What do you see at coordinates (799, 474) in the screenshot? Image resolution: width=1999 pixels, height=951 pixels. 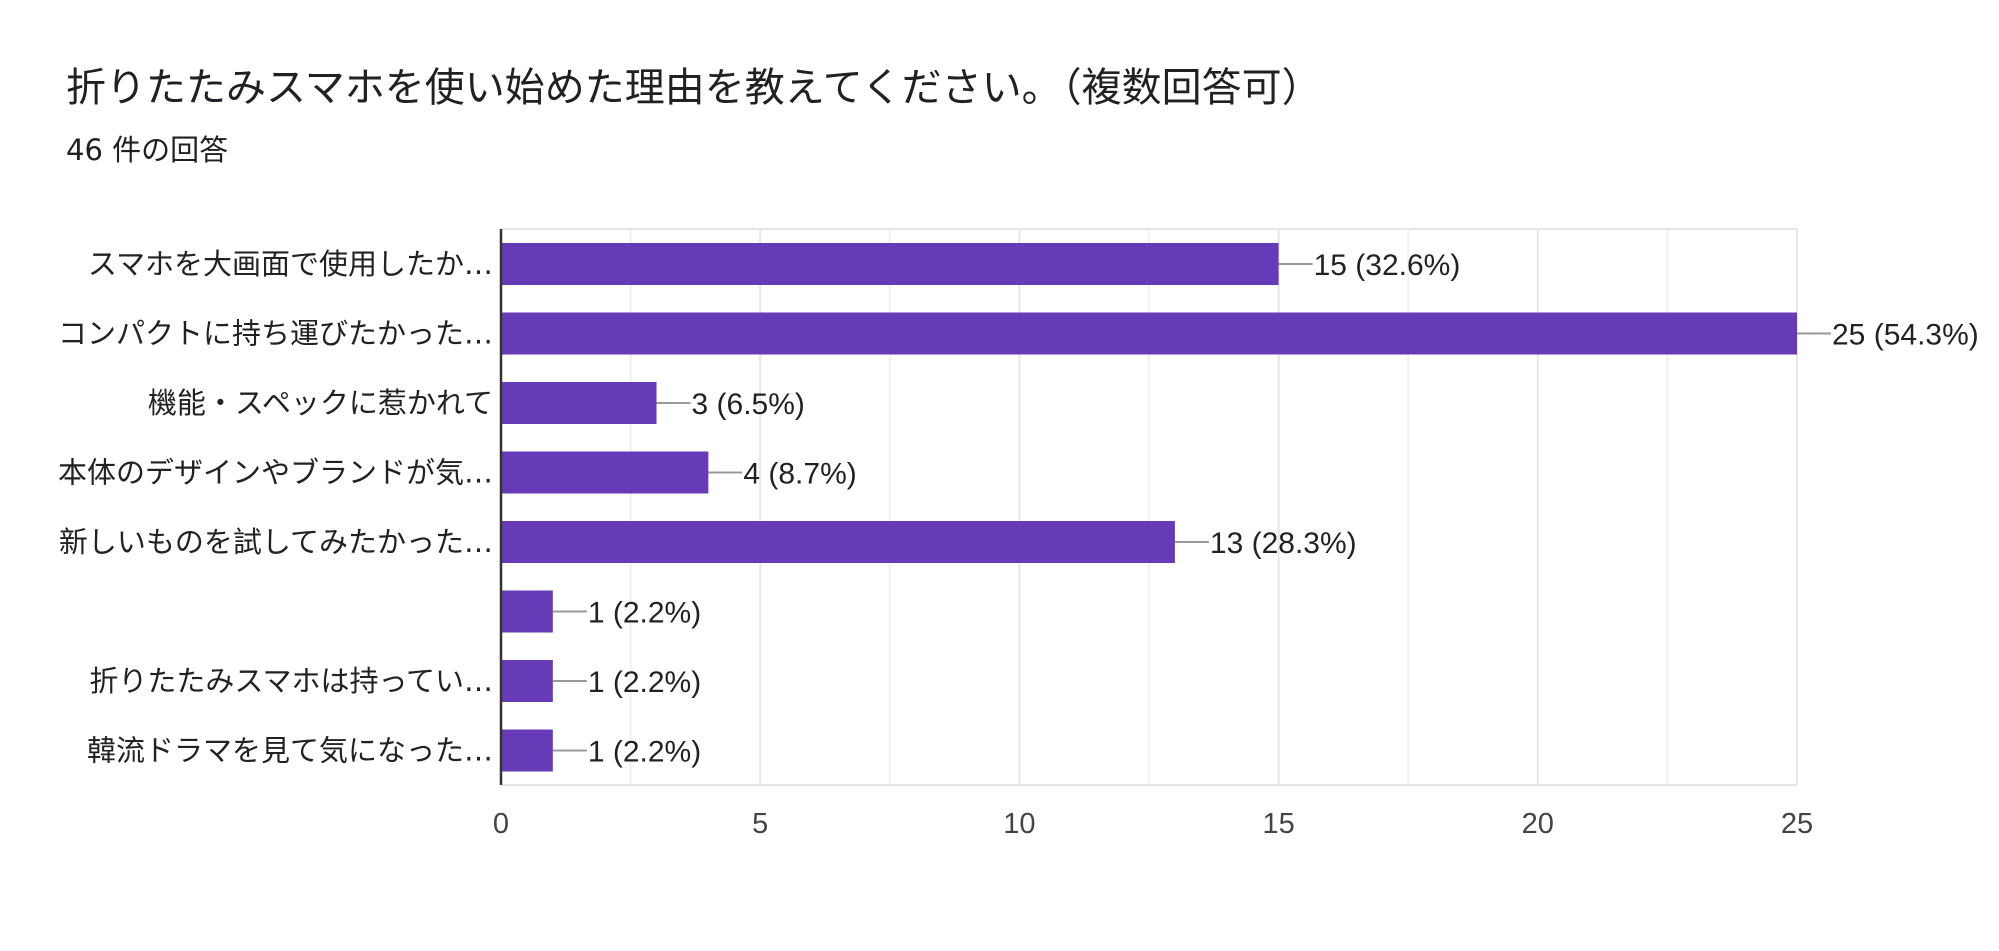 I see `value-label: 4 (8.7%)` at bounding box center [799, 474].